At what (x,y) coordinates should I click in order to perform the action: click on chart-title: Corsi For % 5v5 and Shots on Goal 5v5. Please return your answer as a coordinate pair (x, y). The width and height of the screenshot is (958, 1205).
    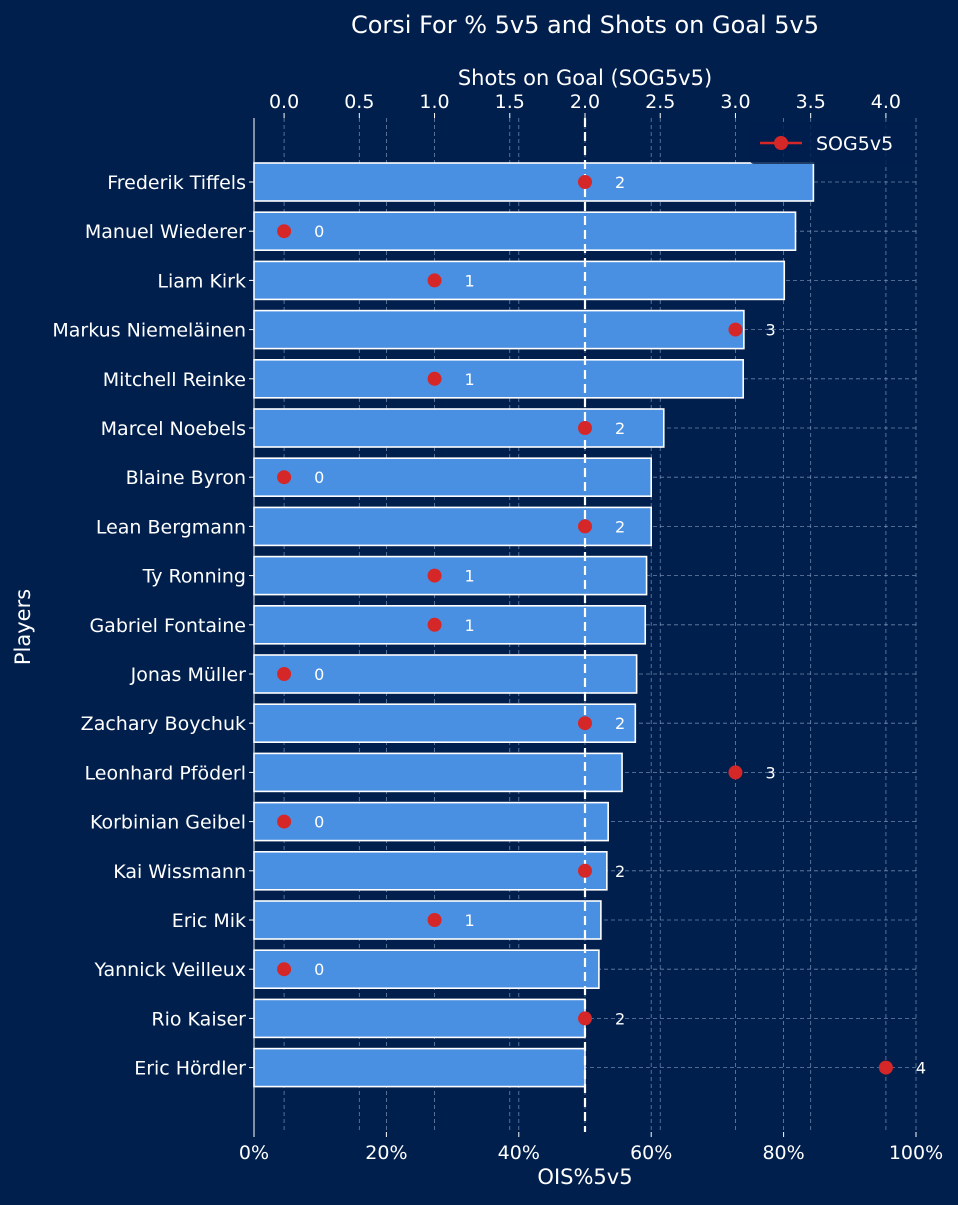
    Looking at the image, I should click on (585, 25).